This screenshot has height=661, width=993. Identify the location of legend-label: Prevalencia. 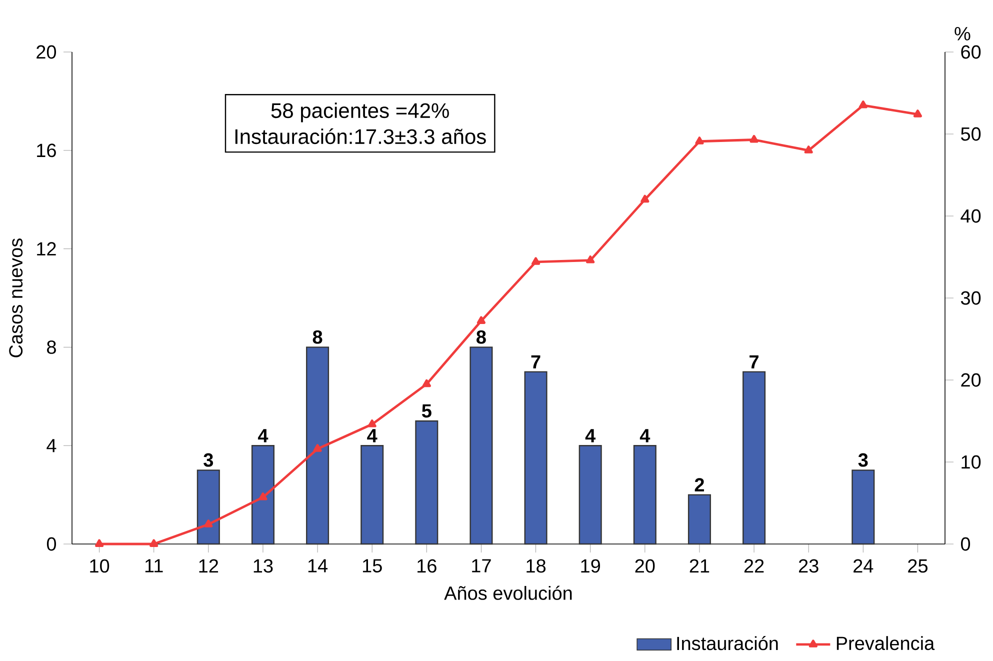
(885, 643).